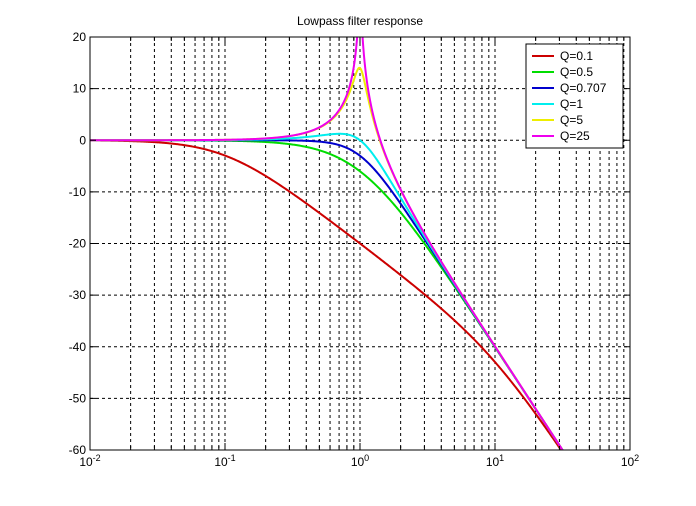  Describe the element at coordinates (501, 458) in the screenshot. I see `x-tick-exponent: 1` at that location.